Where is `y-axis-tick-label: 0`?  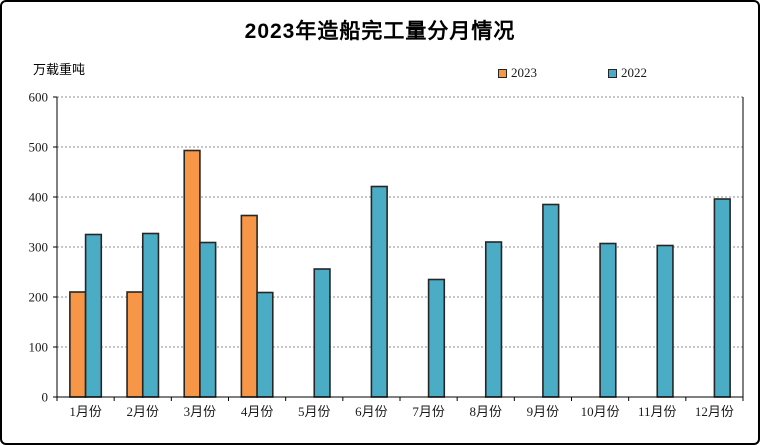
y-axis-tick-label: 0 is located at coordinates (45, 397).